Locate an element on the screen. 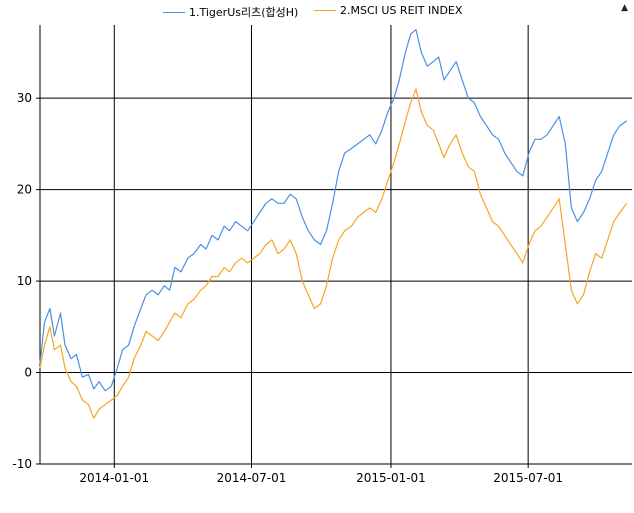 The image size is (634, 513). y-tick-label: 30 is located at coordinates (24, 98).